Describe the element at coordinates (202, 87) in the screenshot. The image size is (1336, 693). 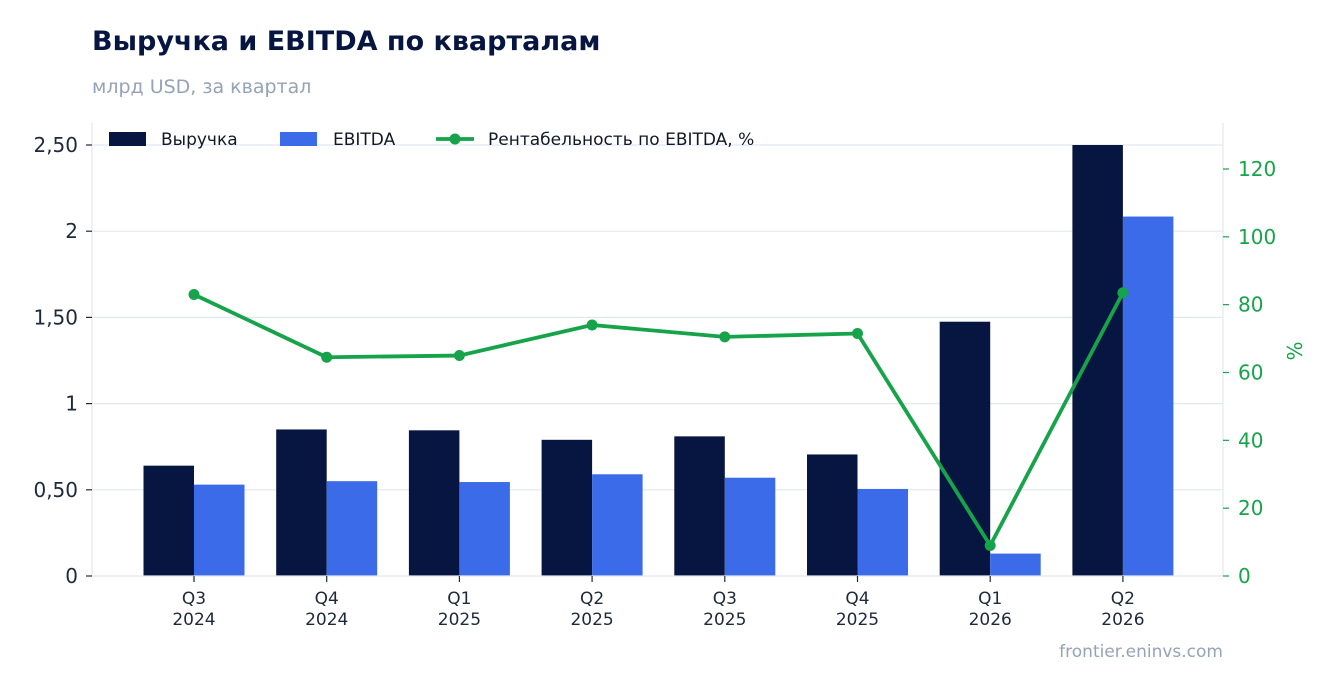
I see `chart-subtitle: млрд USD, за квартал` at that location.